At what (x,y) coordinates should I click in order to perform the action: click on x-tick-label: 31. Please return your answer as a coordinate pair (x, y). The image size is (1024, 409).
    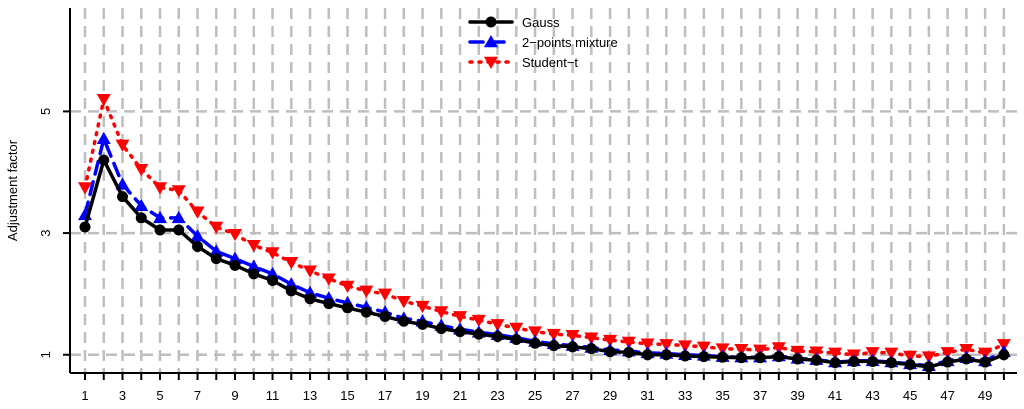
    Looking at the image, I should click on (647, 395).